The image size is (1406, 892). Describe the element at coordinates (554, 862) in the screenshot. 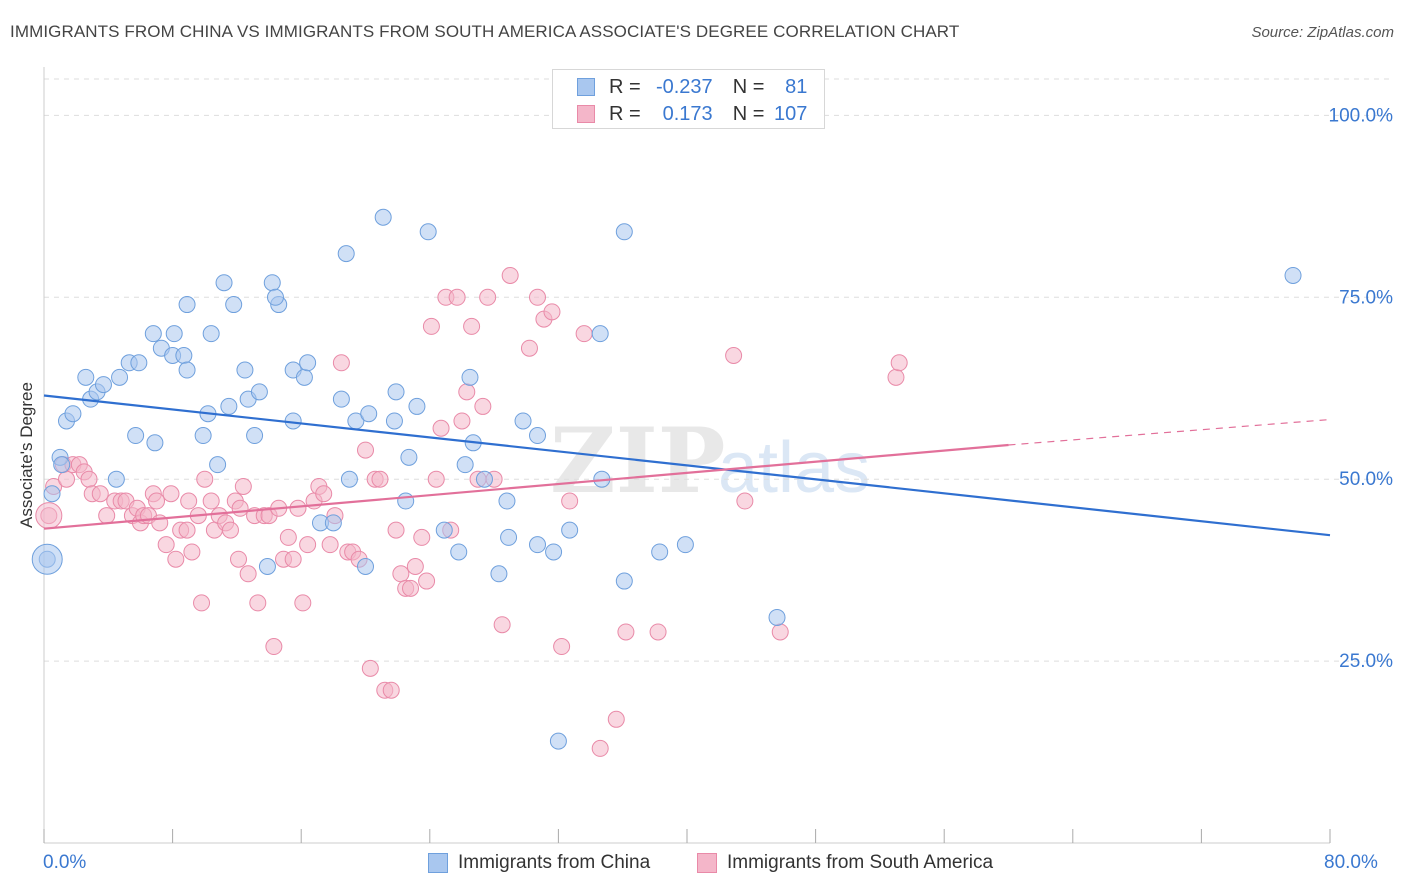

I see `legend-label-china: Immigrants from China` at that location.